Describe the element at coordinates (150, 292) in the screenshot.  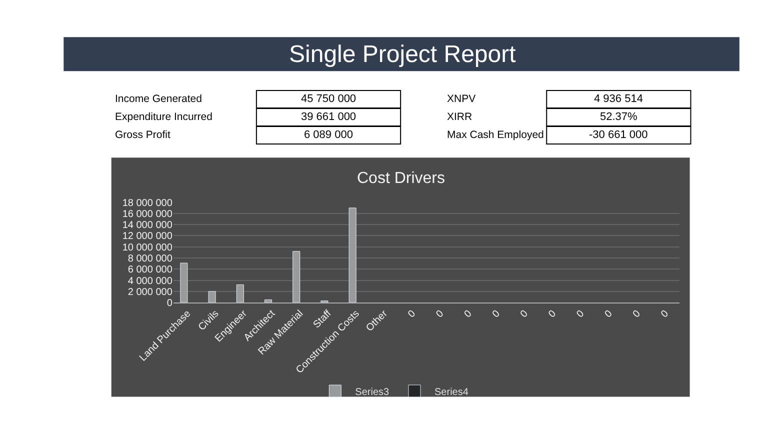
I see `y-tick-label: 2 000 000` at that location.